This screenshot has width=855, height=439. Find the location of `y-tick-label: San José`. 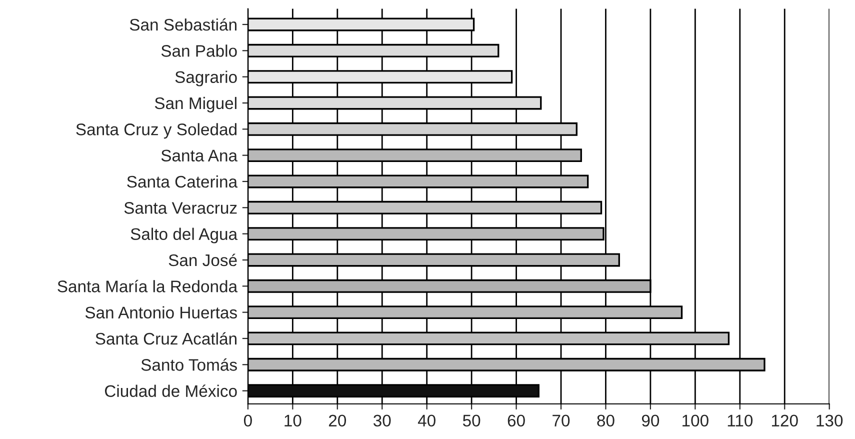

y-tick-label: San José is located at coordinates (202, 260).